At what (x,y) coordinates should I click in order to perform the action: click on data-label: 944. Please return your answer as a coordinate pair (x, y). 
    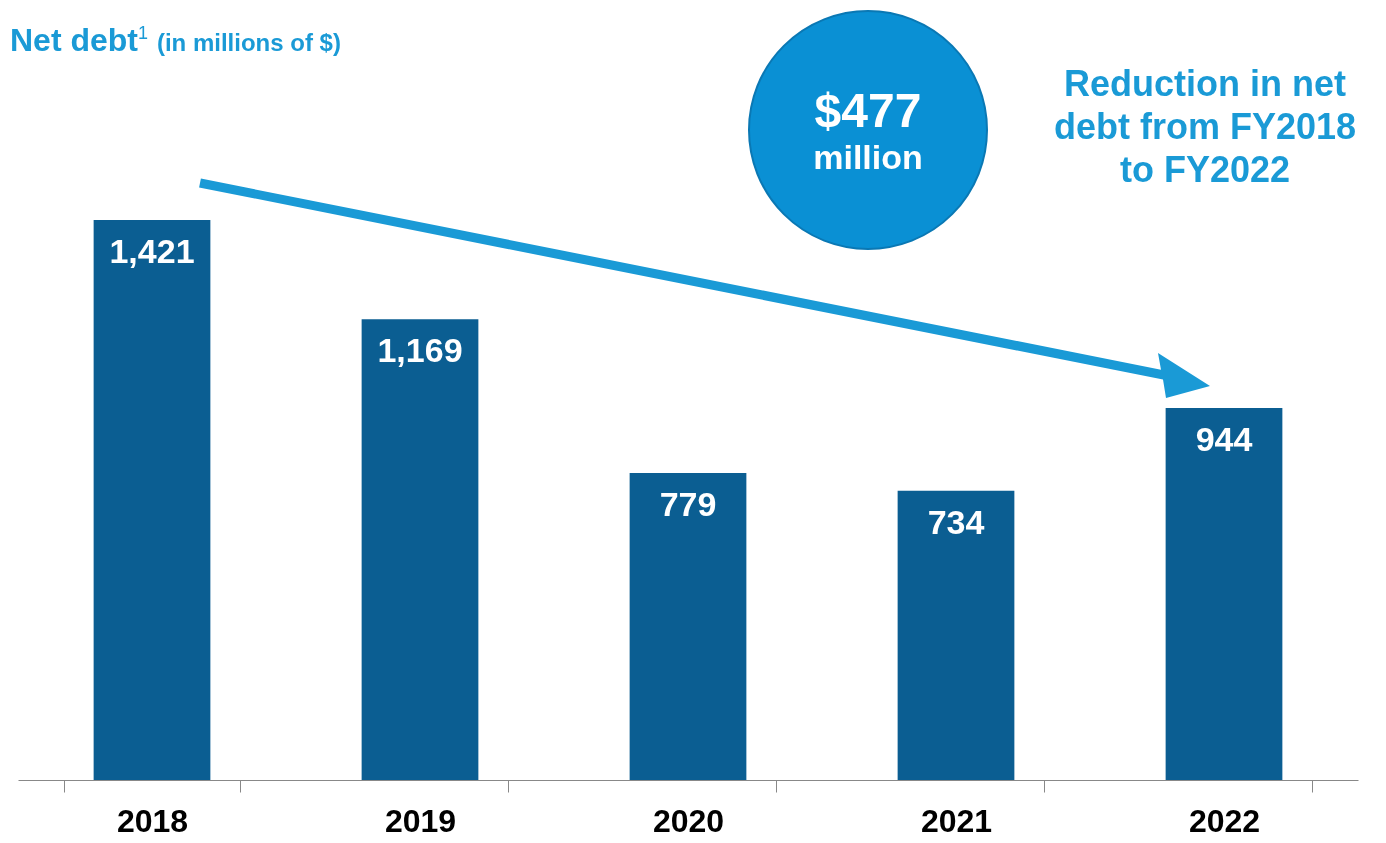
    Looking at the image, I should click on (1224, 438).